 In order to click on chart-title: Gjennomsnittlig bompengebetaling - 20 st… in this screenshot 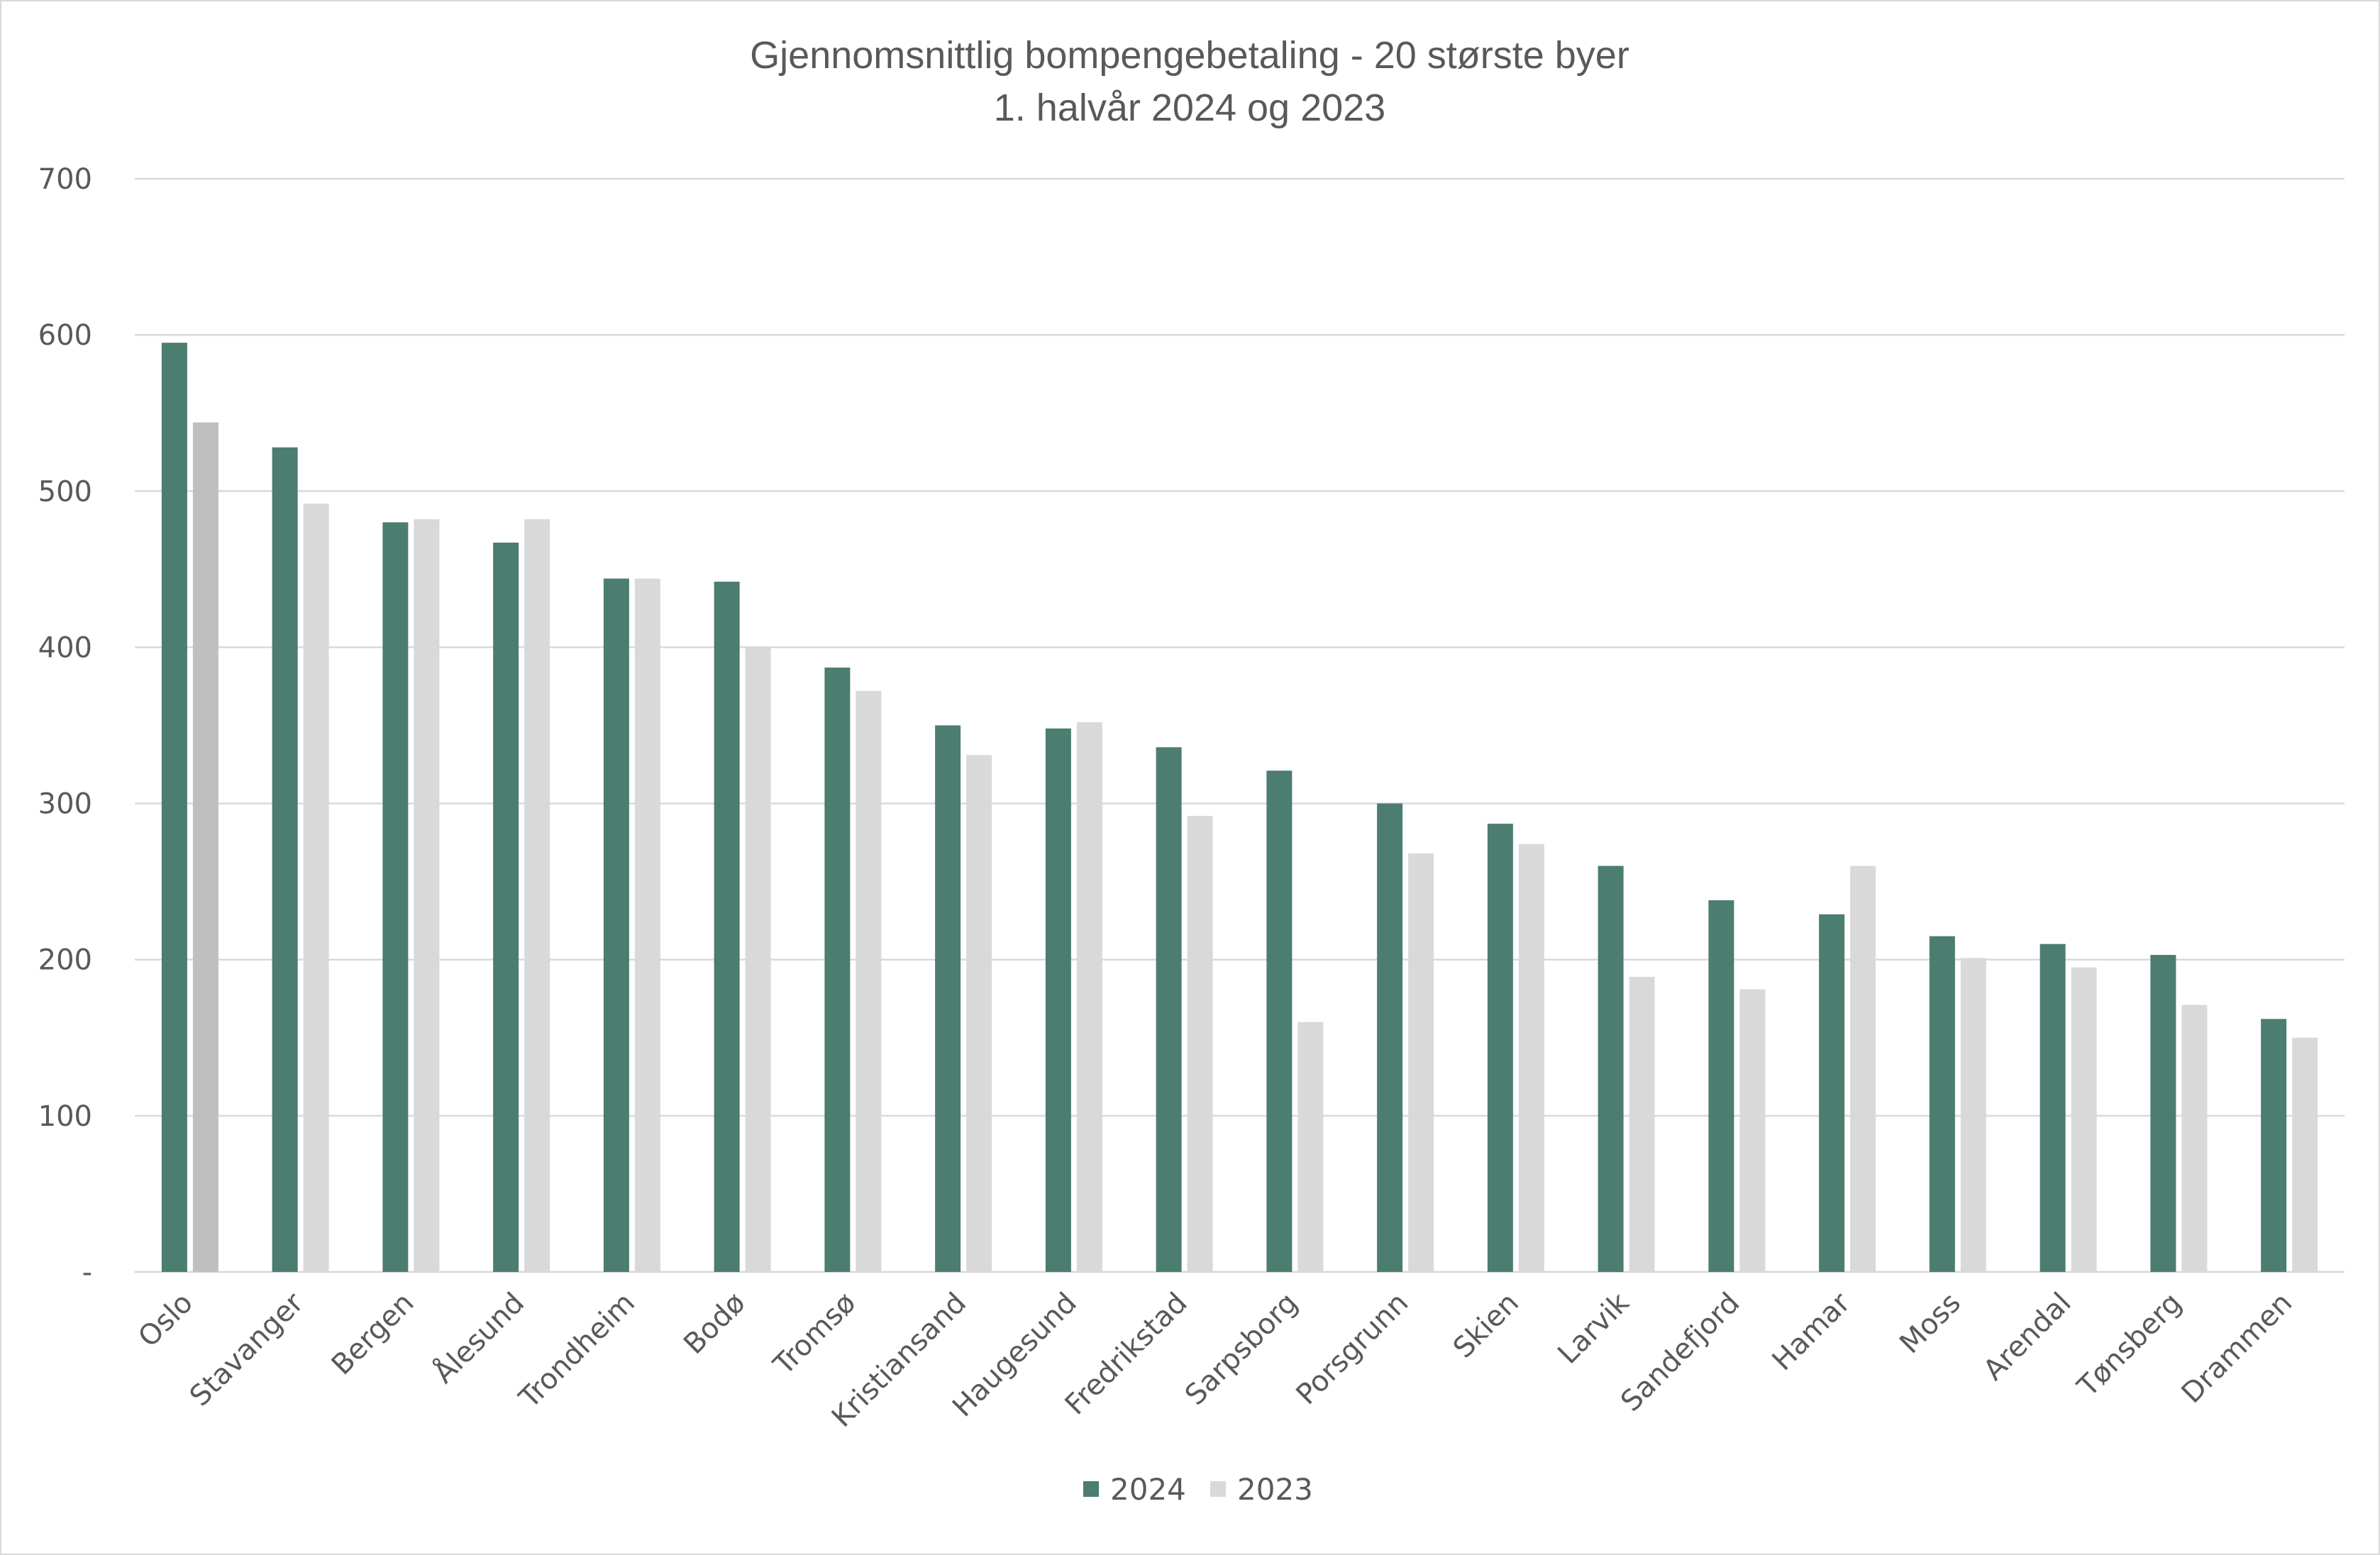, I will do `click(1190, 55)`.